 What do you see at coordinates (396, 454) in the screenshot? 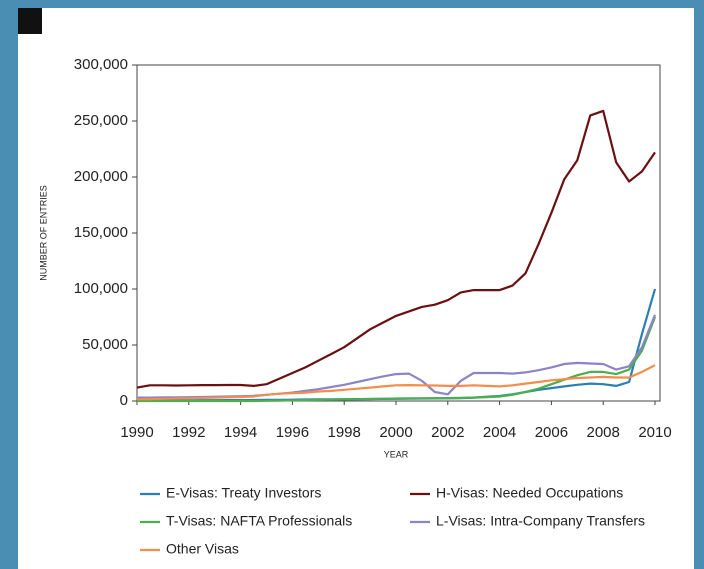
I see `x-axis-label: YEAR` at bounding box center [396, 454].